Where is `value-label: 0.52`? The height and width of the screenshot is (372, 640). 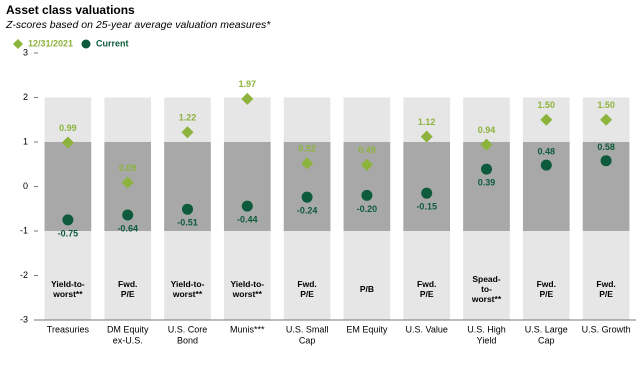
value-label: 0.52 is located at coordinates (307, 149).